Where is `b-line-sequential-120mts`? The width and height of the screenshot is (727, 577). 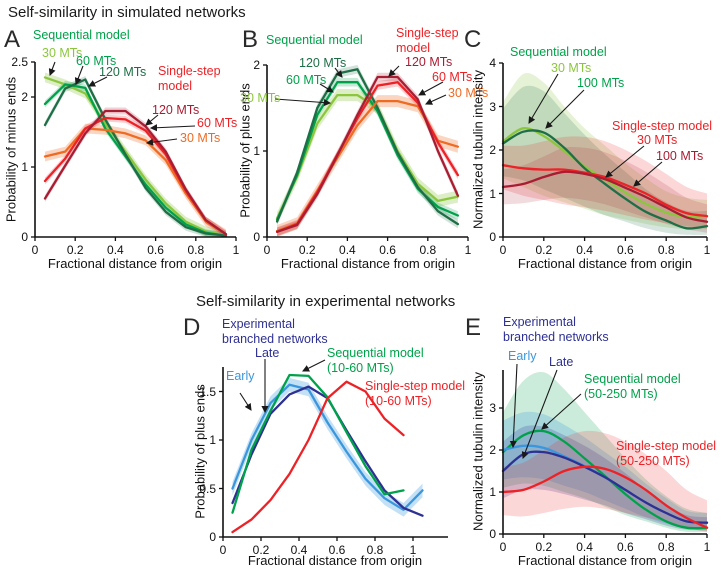 b-line-sequential-120mts is located at coordinates (367, 147).